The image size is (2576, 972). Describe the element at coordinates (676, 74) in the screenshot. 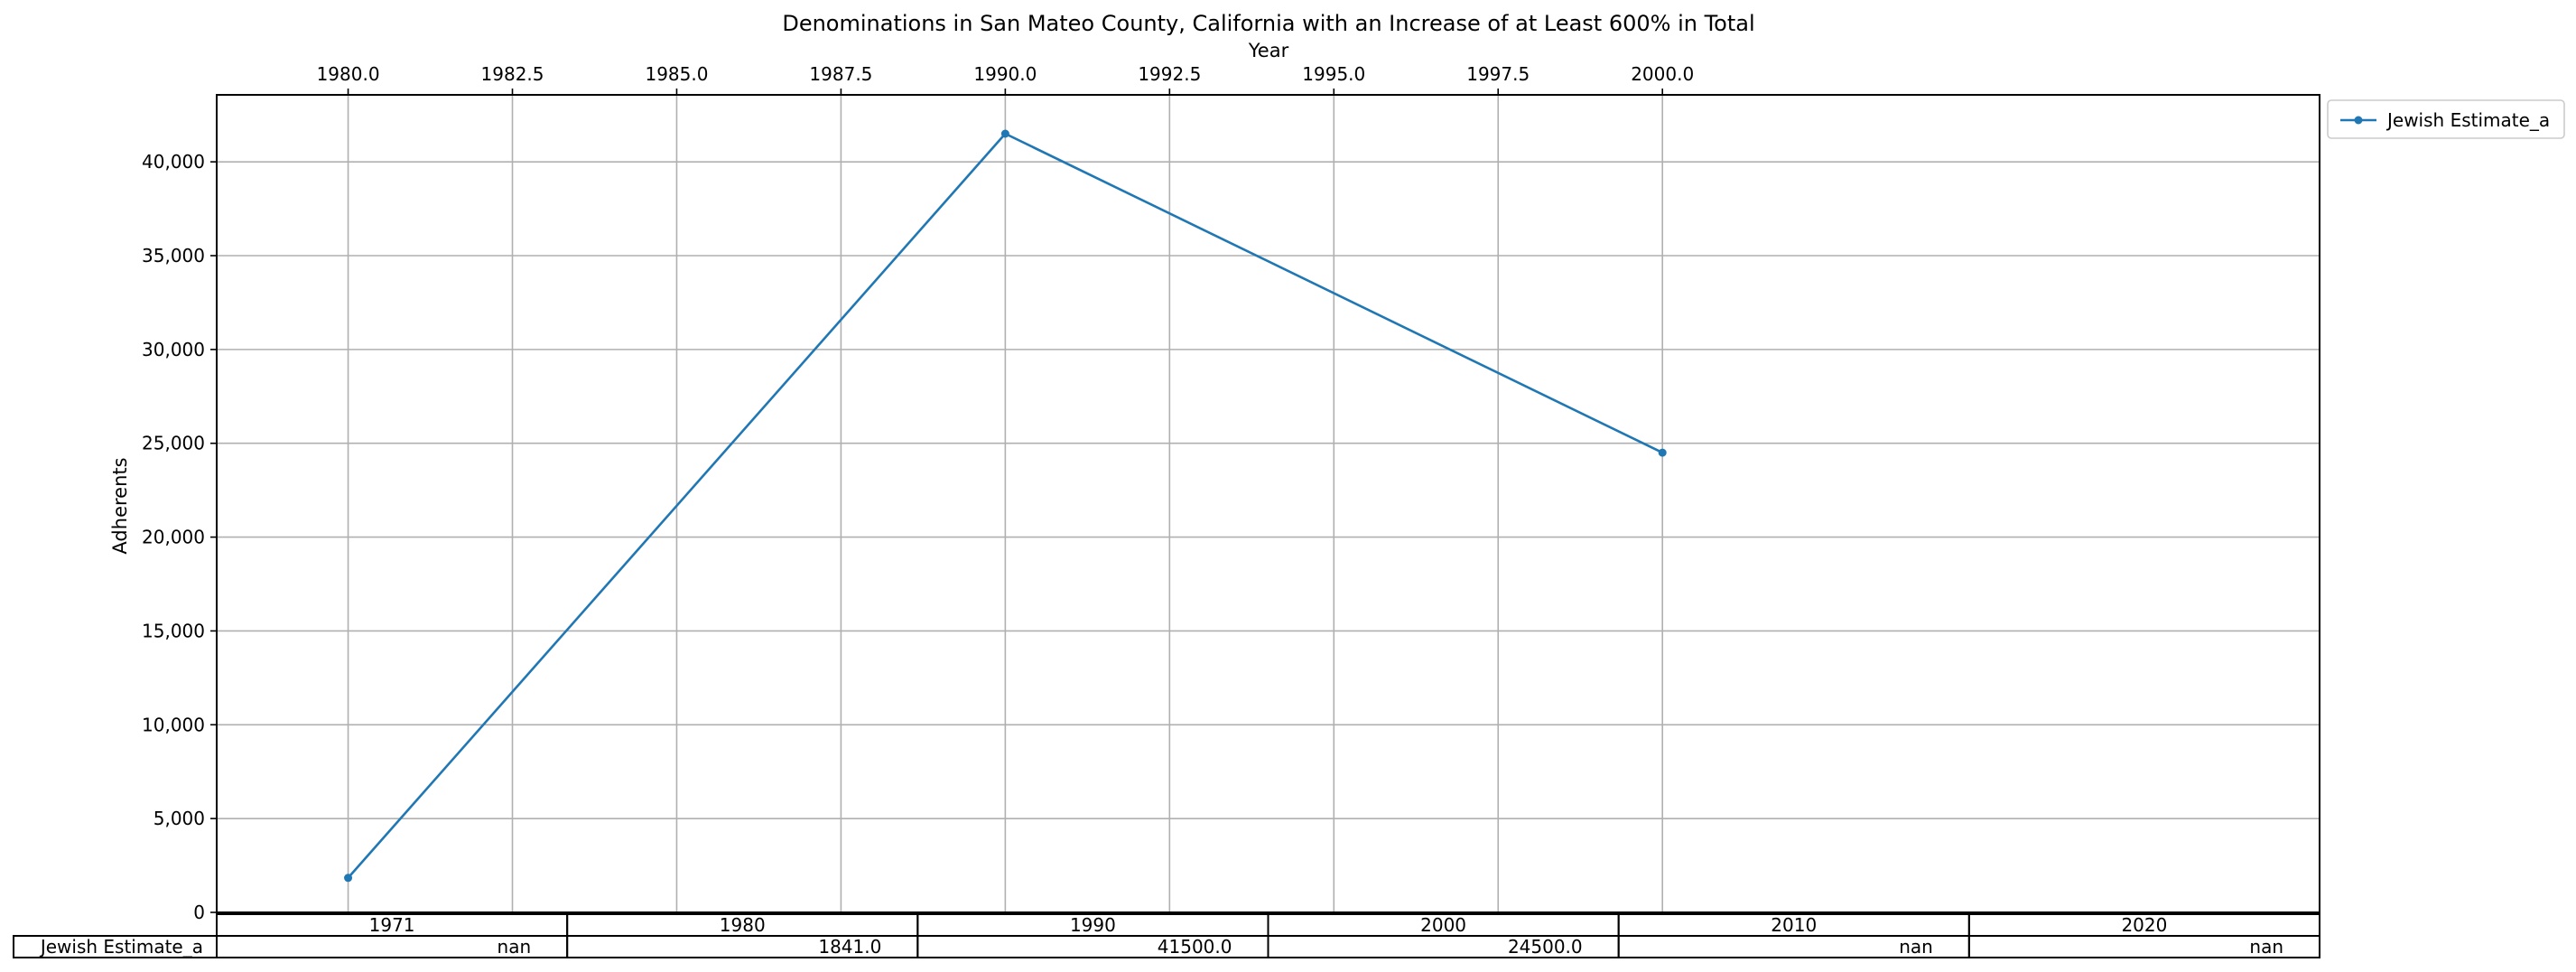

I see `x-tick-label: 1985.0` at that location.